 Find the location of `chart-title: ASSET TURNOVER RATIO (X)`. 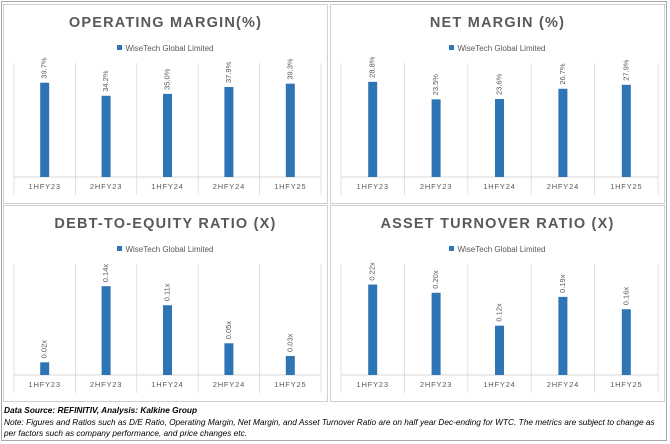

chart-title: ASSET TURNOVER RATIO (X) is located at coordinates (497, 224).